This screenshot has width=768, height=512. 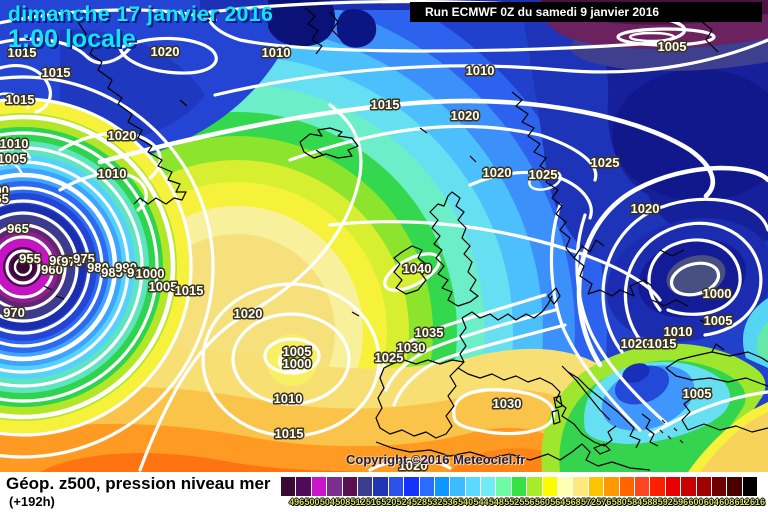 What do you see at coordinates (297, 502) in the screenshot?
I see `legend-value: 496` at bounding box center [297, 502].